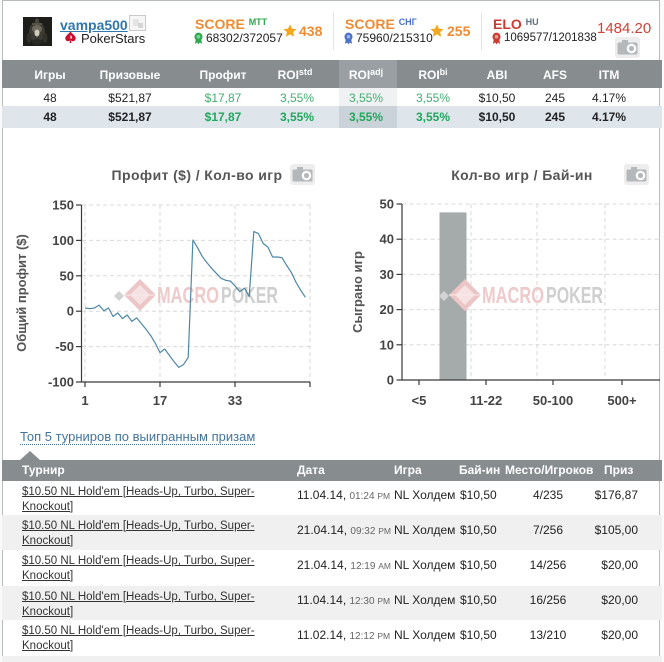 This screenshot has height=662, width=664. What do you see at coordinates (387, 274) in the screenshot?
I see `svg-text: 30` at bounding box center [387, 274].